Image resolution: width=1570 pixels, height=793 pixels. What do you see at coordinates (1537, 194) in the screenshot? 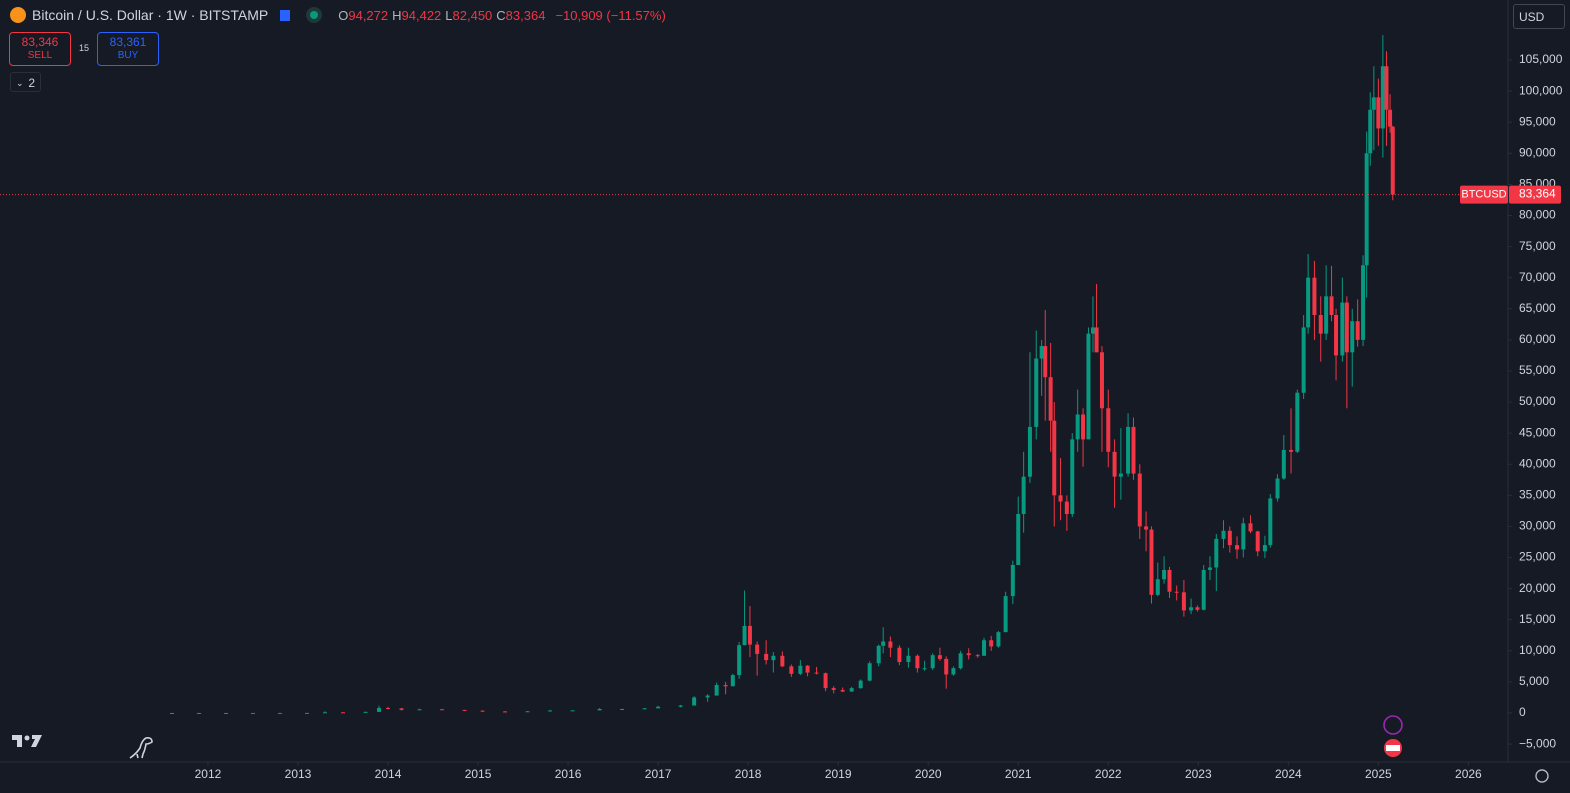
I see `price-tag: 83,364` at bounding box center [1537, 194].